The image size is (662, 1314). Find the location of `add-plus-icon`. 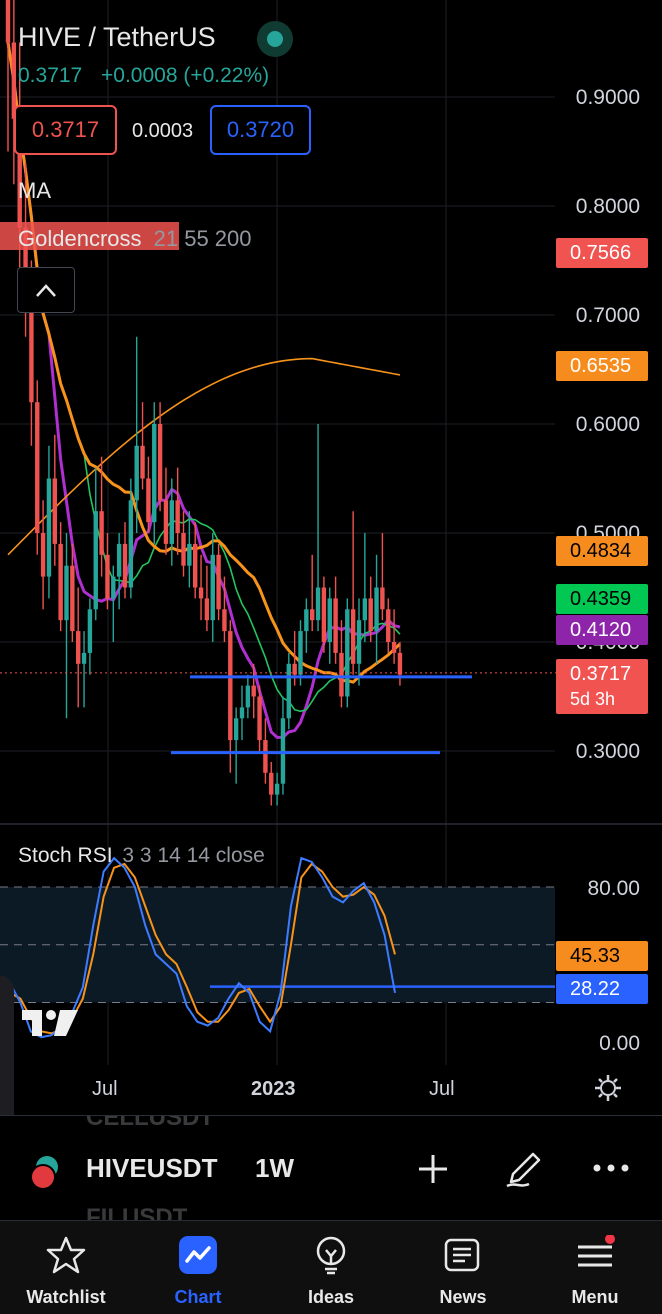

add-plus-icon is located at coordinates (433, 1169).